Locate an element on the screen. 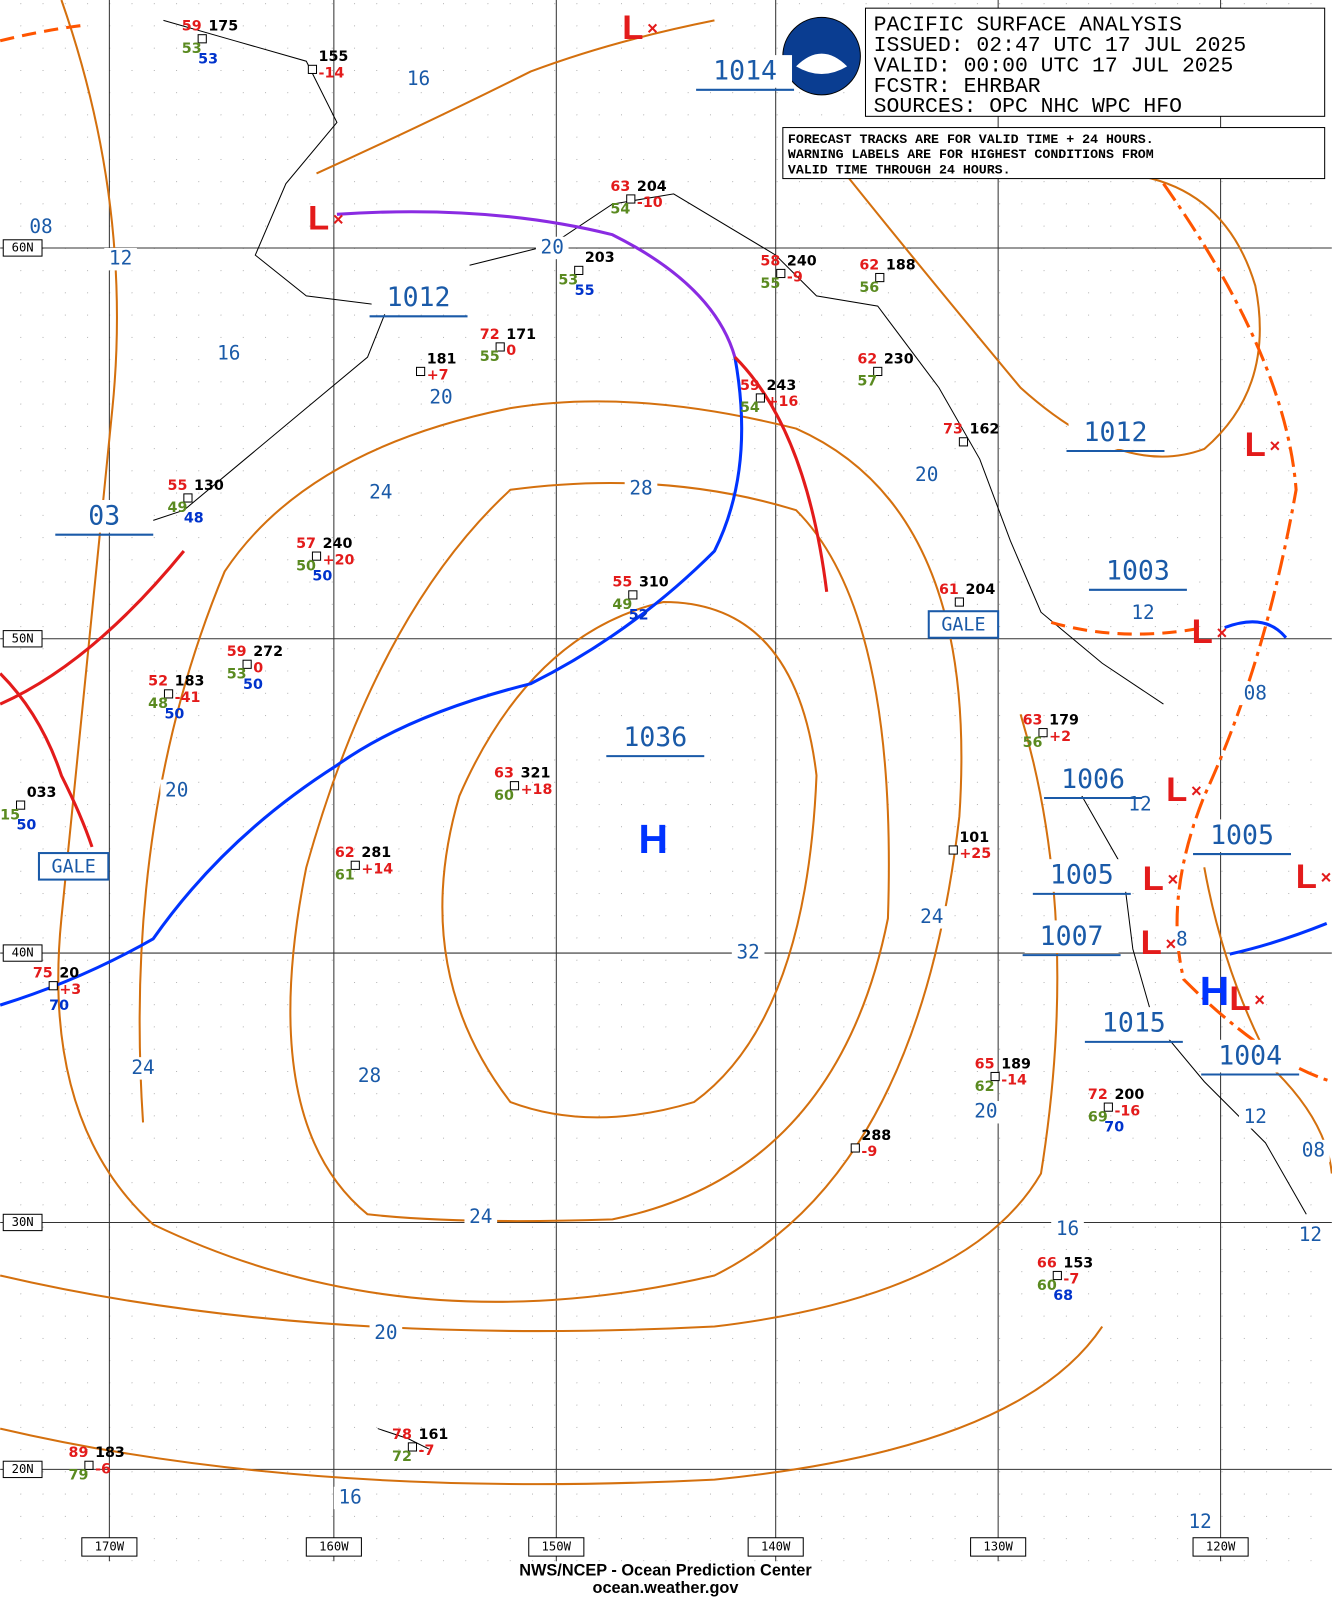  station-pressure: 240 is located at coordinates (338, 544).